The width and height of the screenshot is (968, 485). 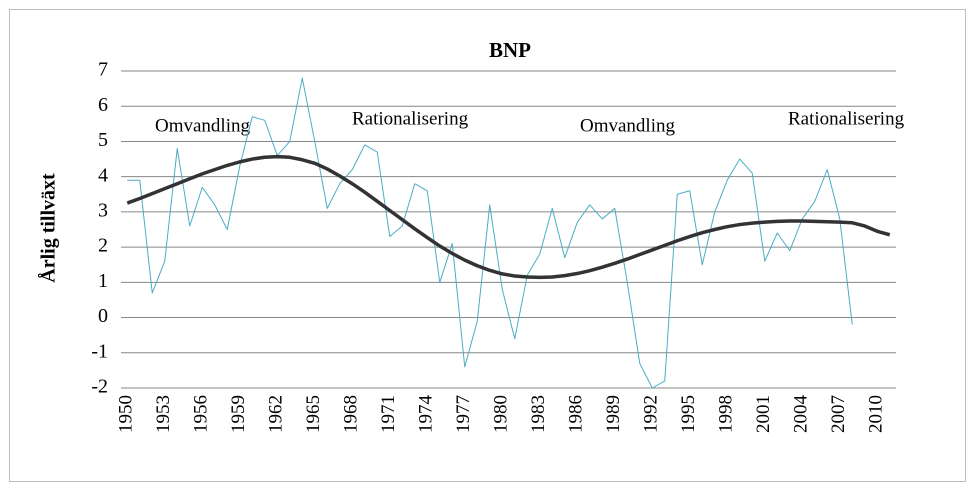 What do you see at coordinates (99, 387) in the screenshot?
I see `y-tick-label: -2` at bounding box center [99, 387].